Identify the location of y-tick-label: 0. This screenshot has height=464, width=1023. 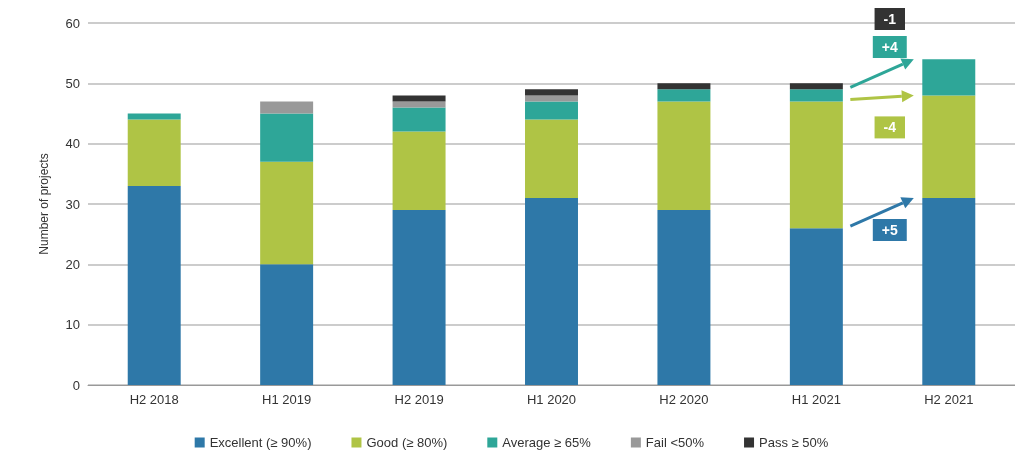
(76, 385).